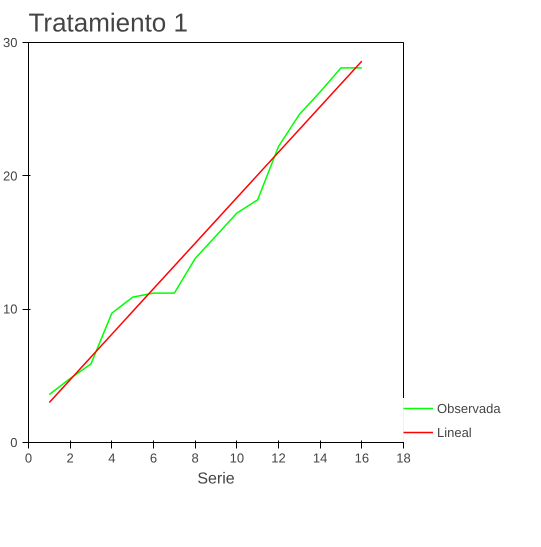  What do you see at coordinates (70, 458) in the screenshot?
I see `x-tick-label: 2` at bounding box center [70, 458].